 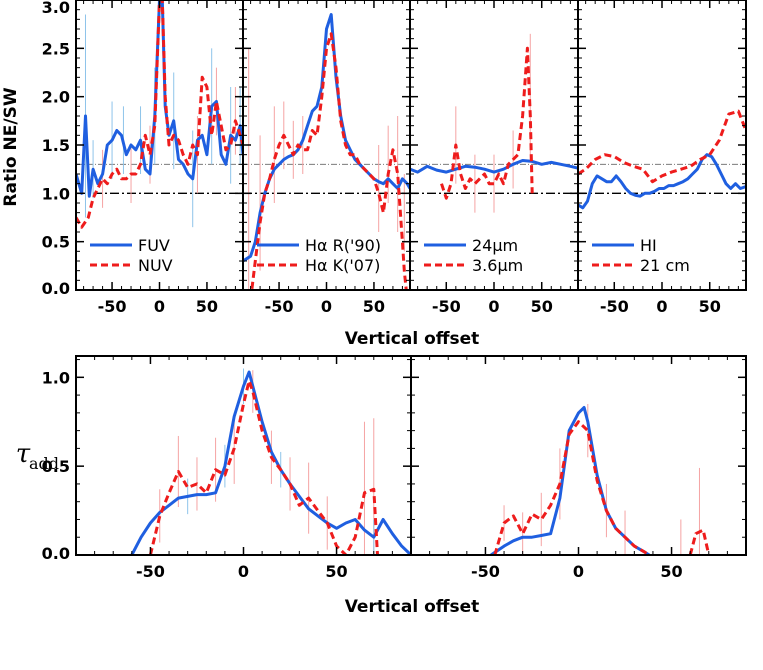 I want to click on bottom-y-axis-label-subscript: add, so click(x=44, y=463).